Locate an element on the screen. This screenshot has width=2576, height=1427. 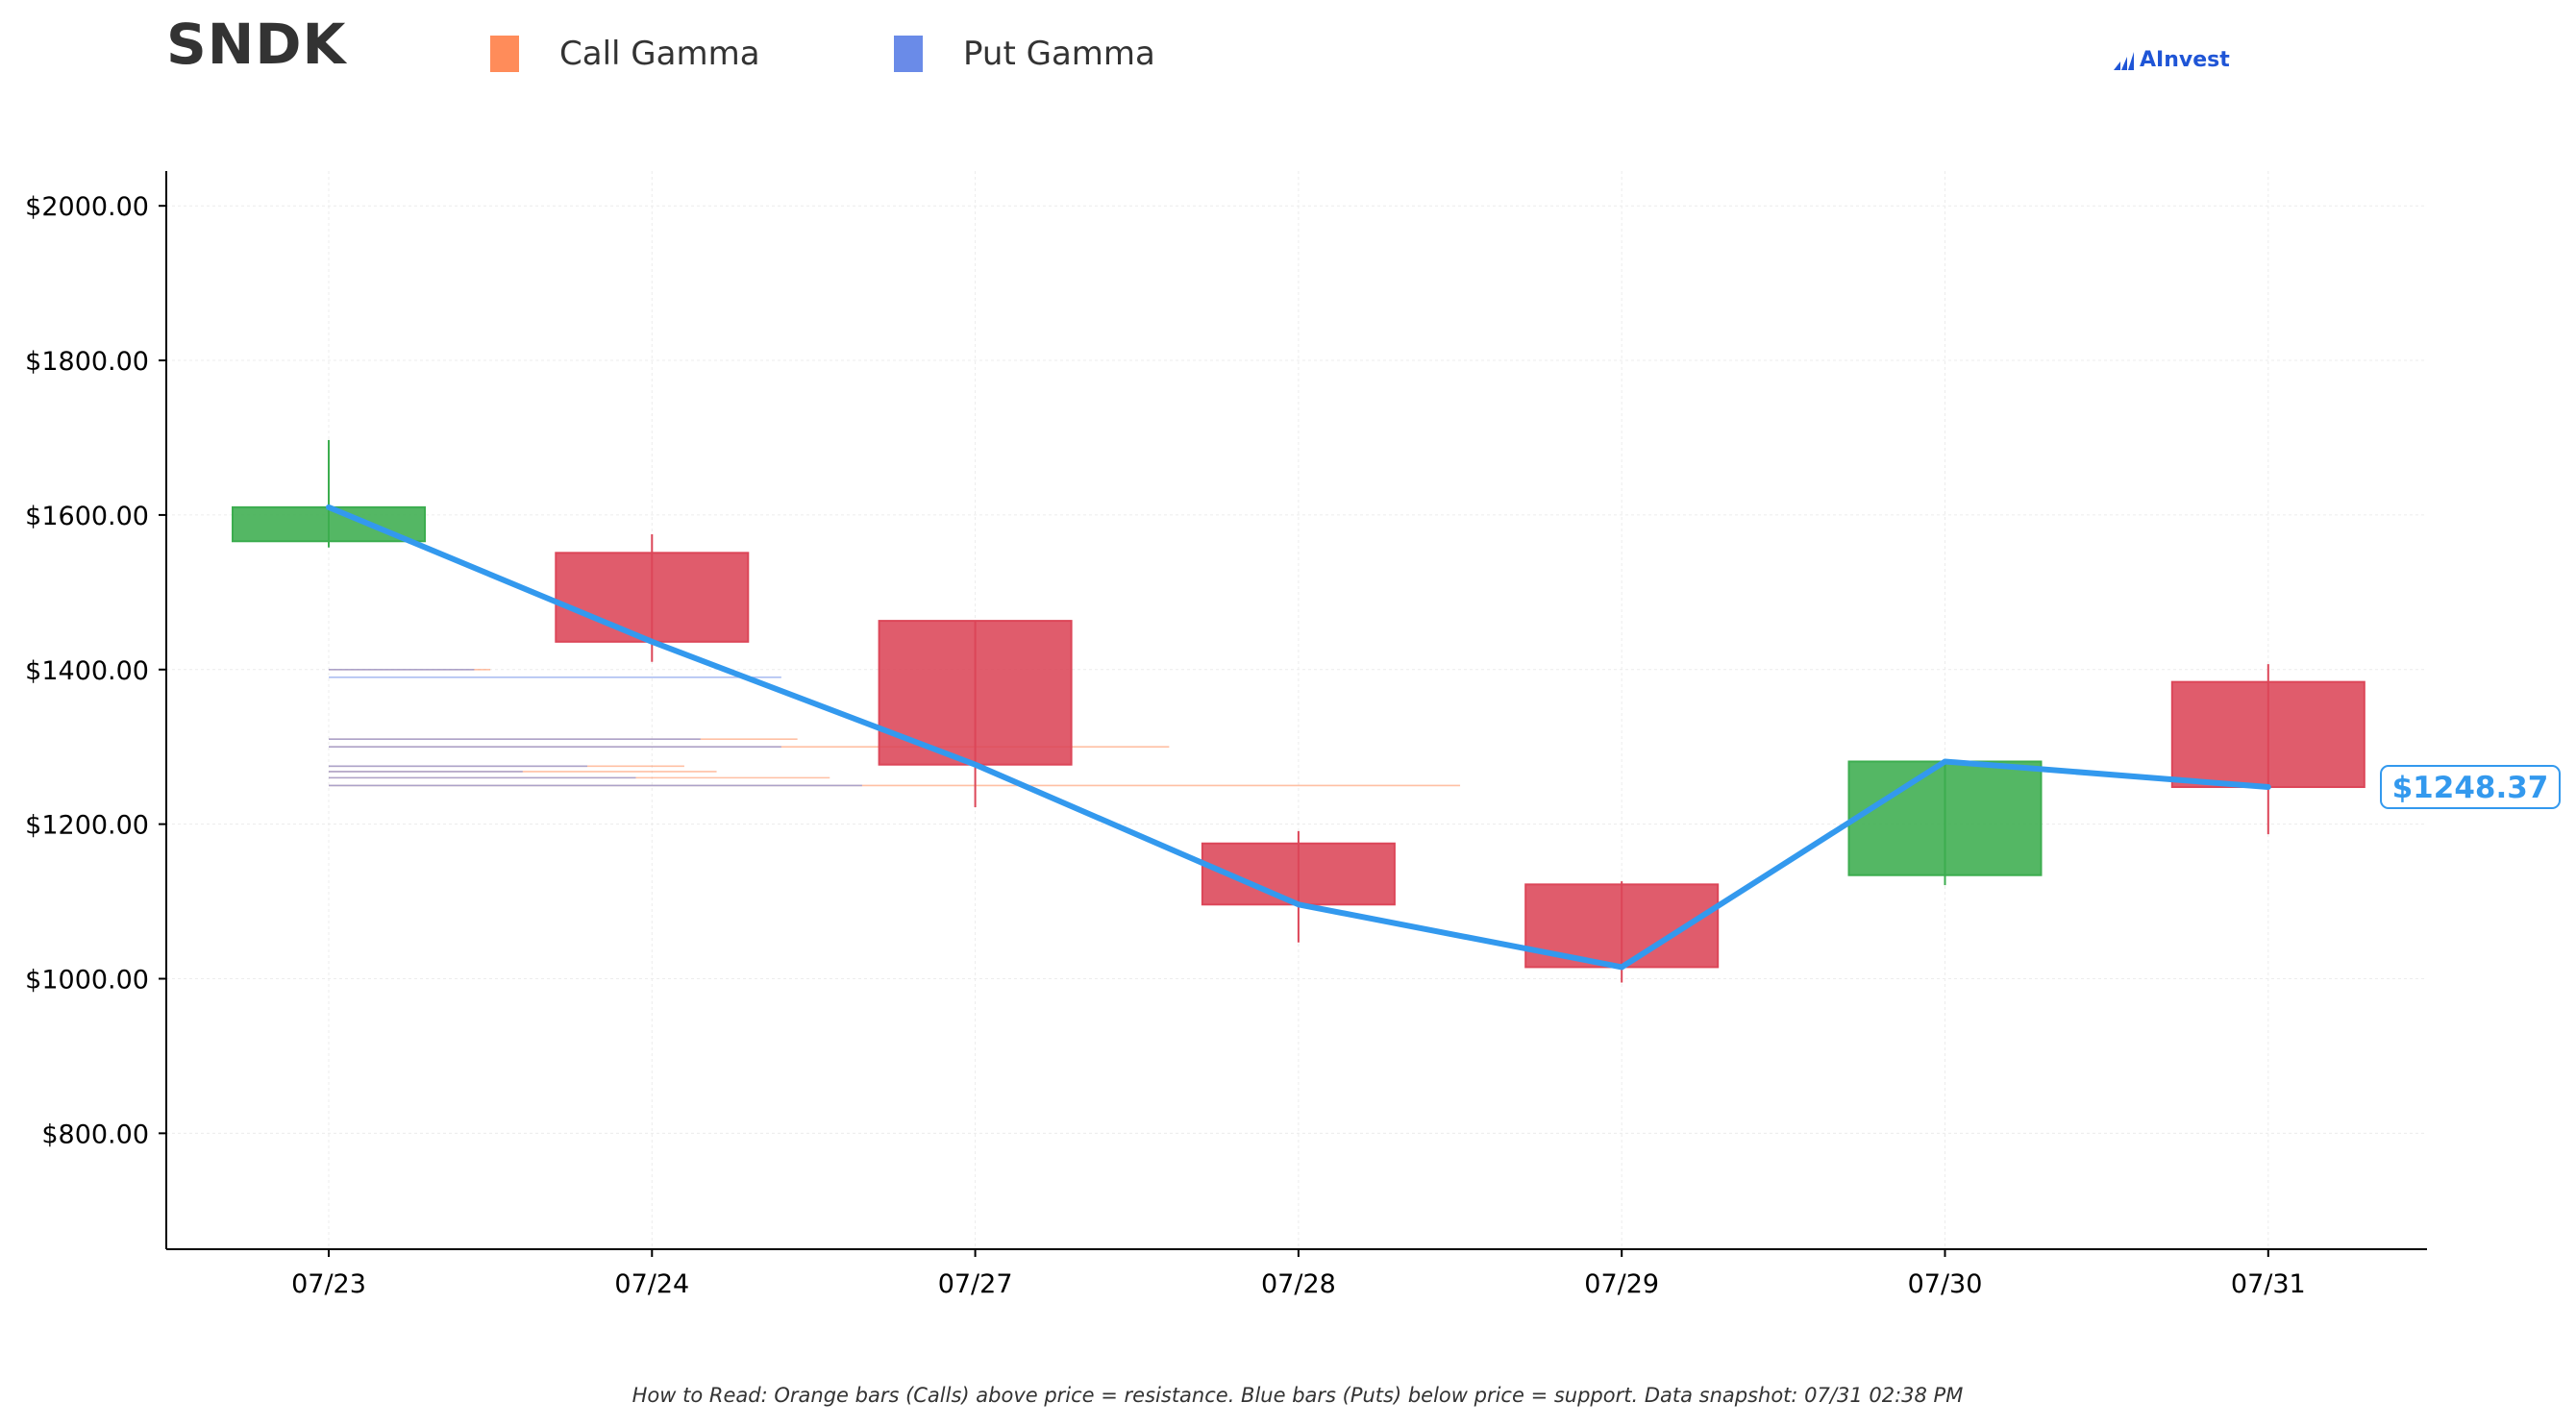
last-price-box is located at coordinates (2471, 787).